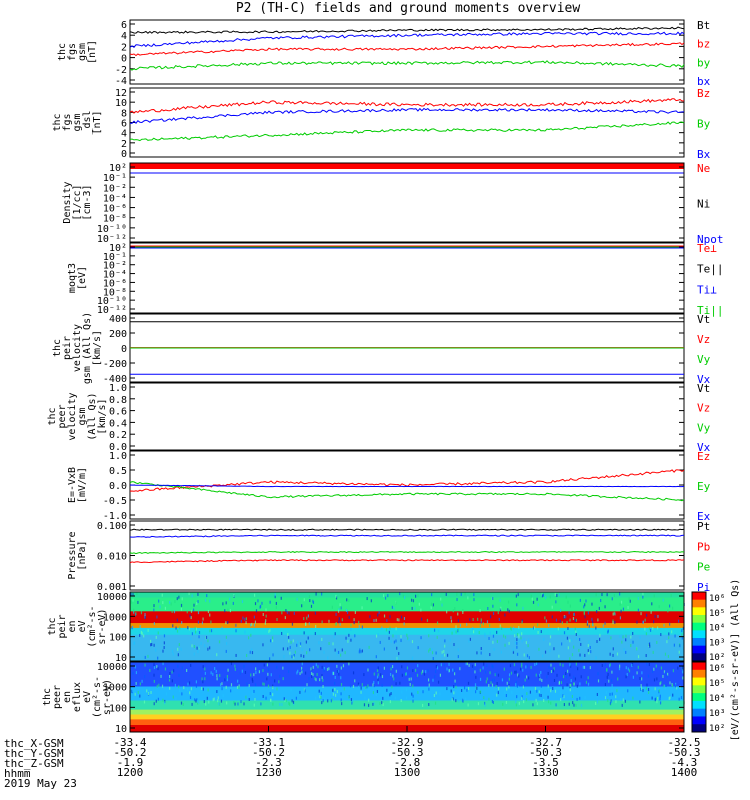 The image size is (750, 800). Describe the element at coordinates (112, 587) in the screenshot. I see `y-tick-label: 0.001` at that location.